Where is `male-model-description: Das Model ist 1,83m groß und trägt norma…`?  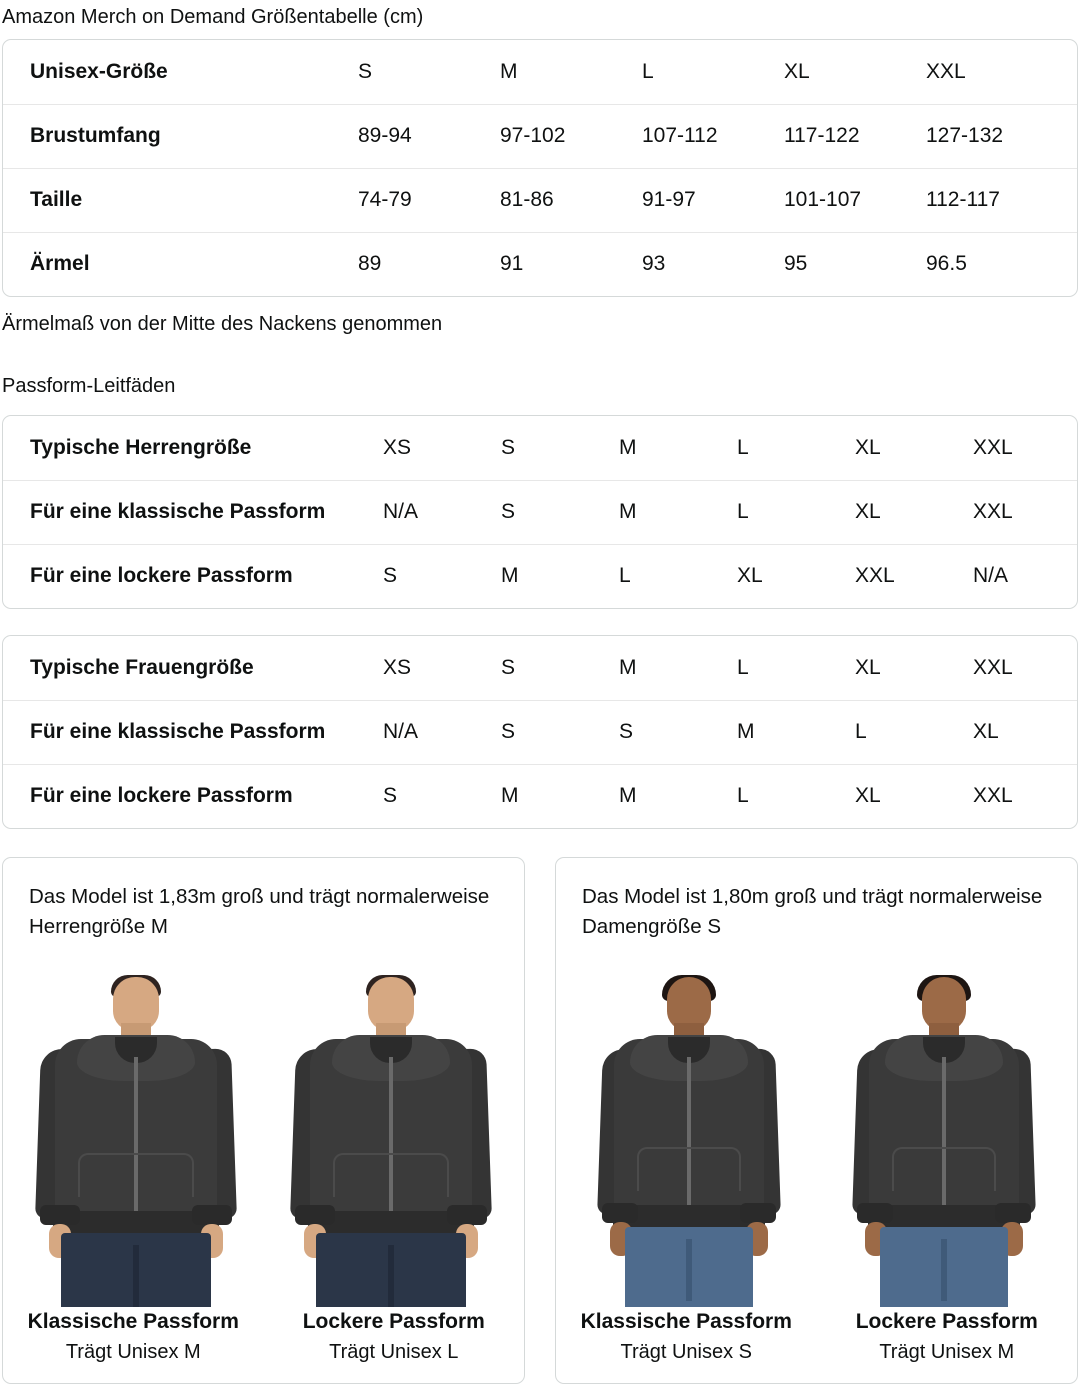
male-model-description: Das Model ist 1,83m groß und trägt norma… is located at coordinates (259, 911).